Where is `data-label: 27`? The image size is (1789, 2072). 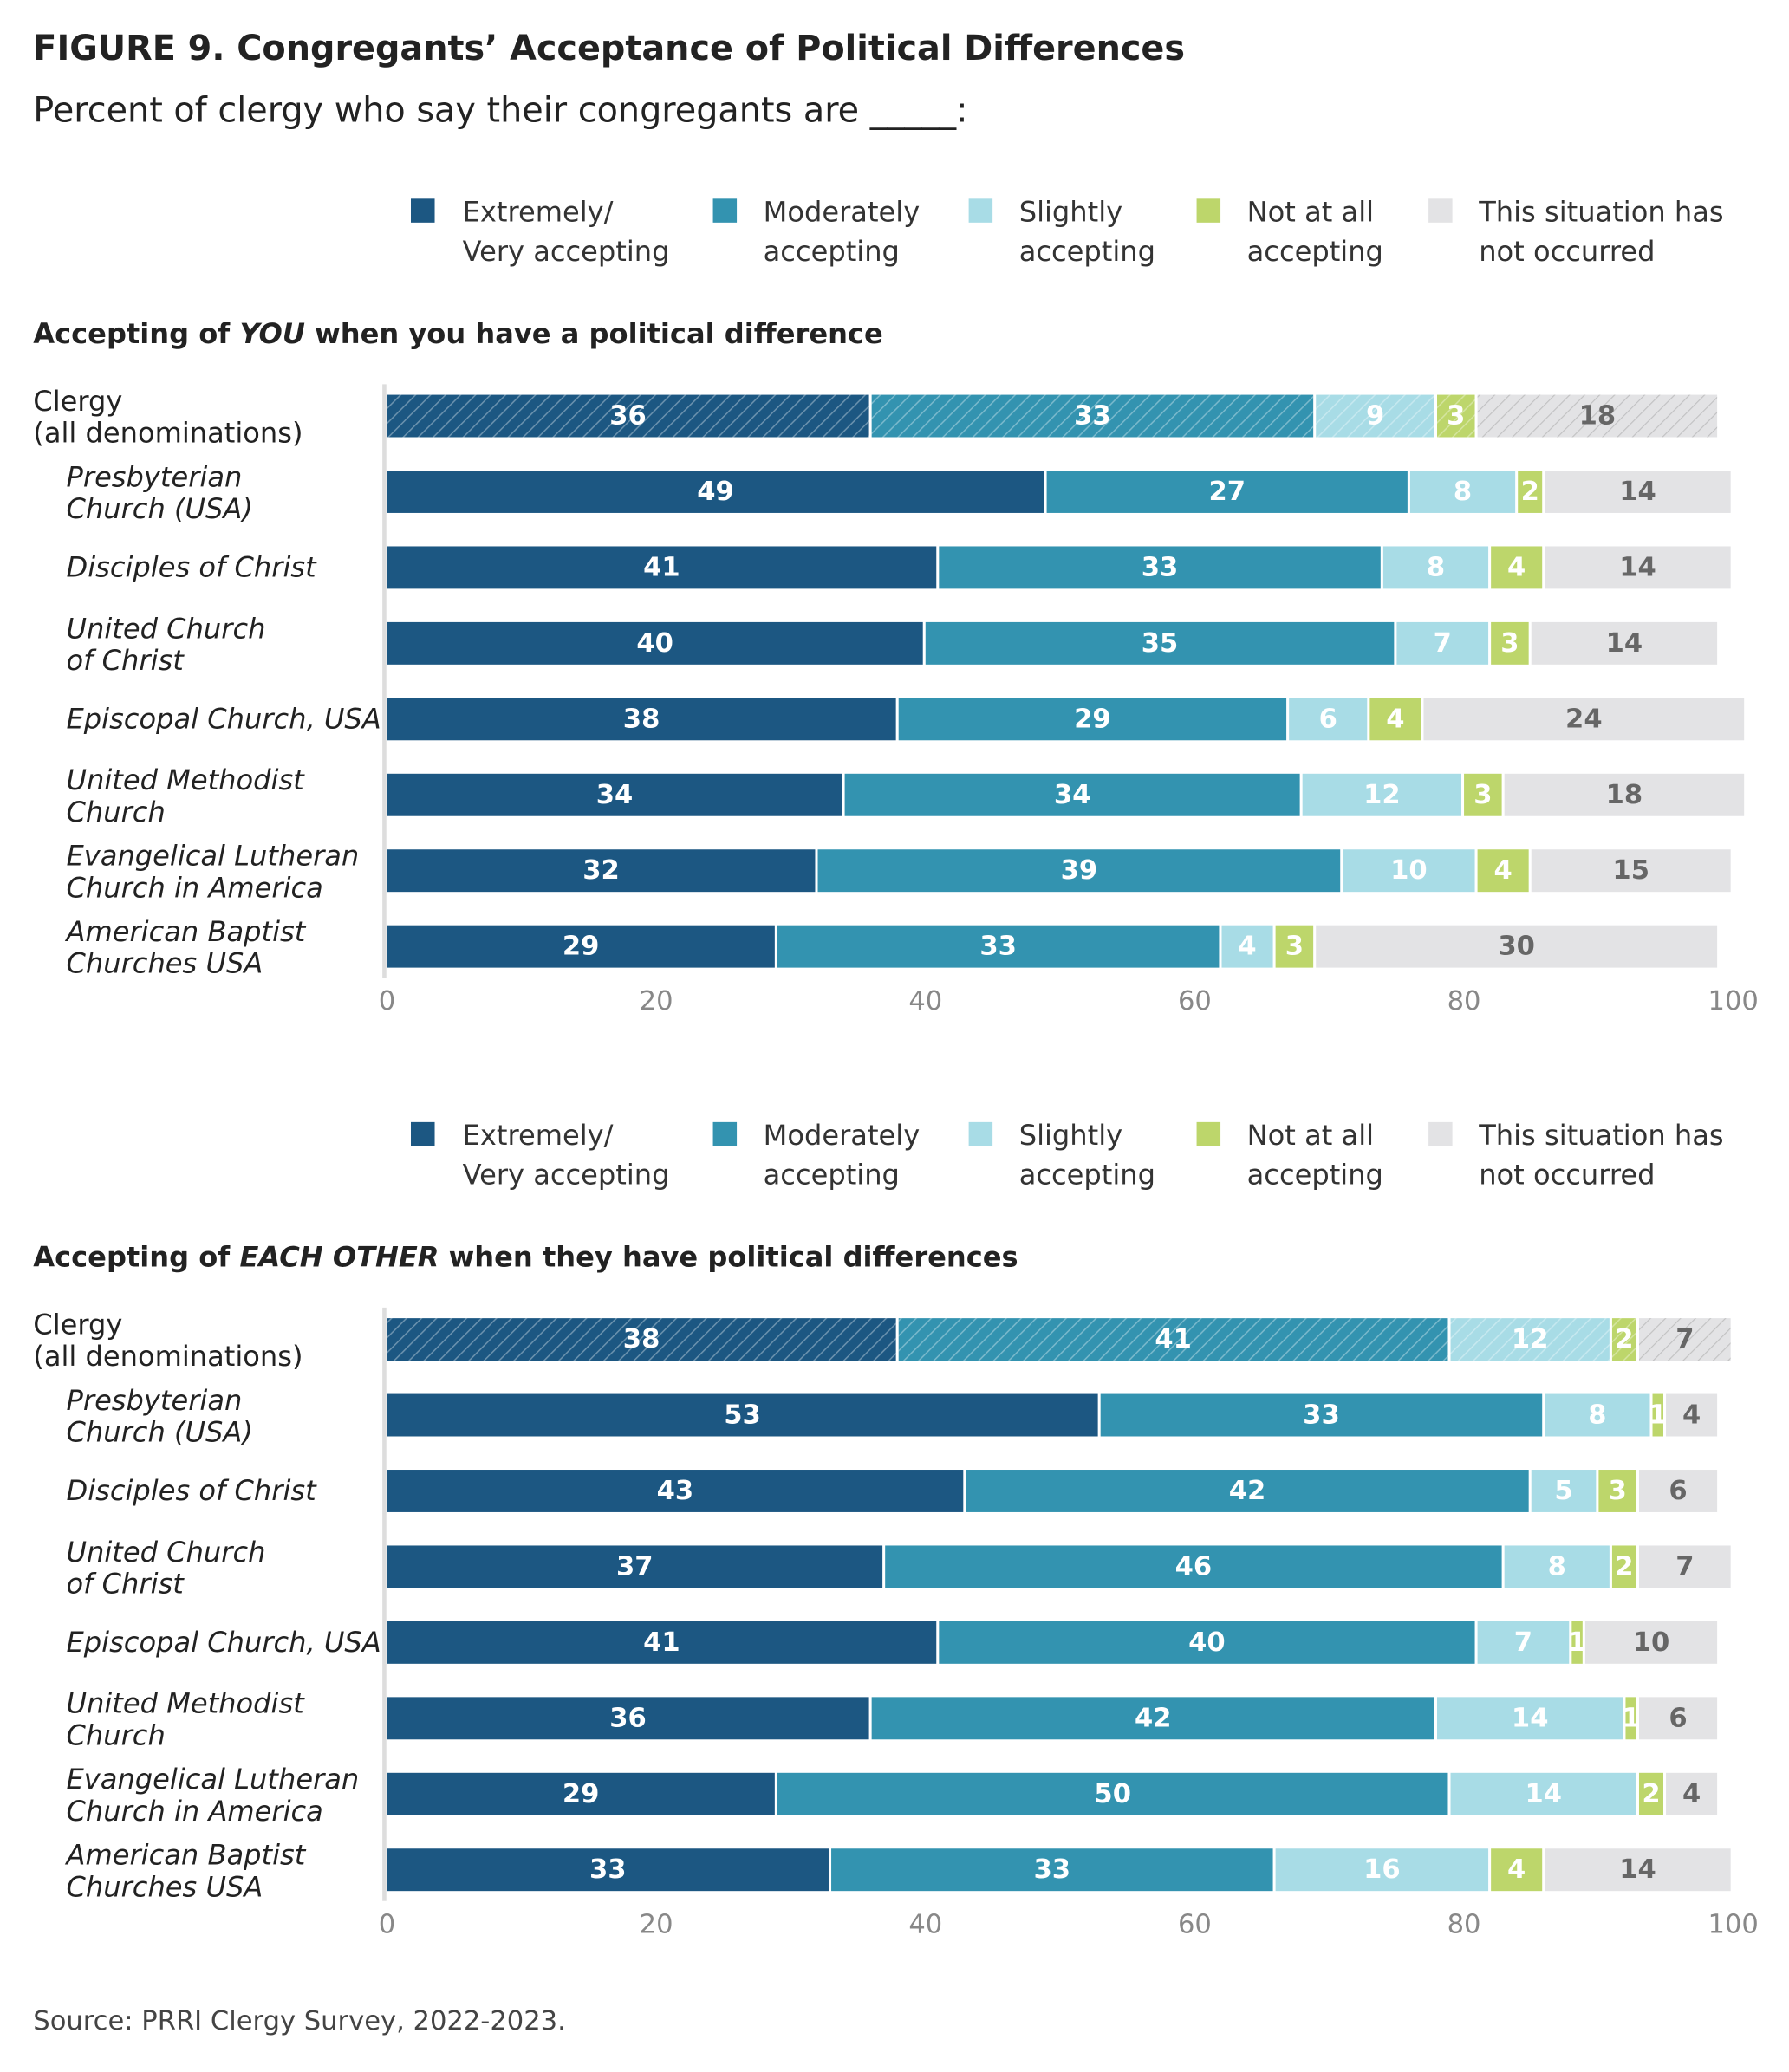 data-label: 27 is located at coordinates (1227, 492).